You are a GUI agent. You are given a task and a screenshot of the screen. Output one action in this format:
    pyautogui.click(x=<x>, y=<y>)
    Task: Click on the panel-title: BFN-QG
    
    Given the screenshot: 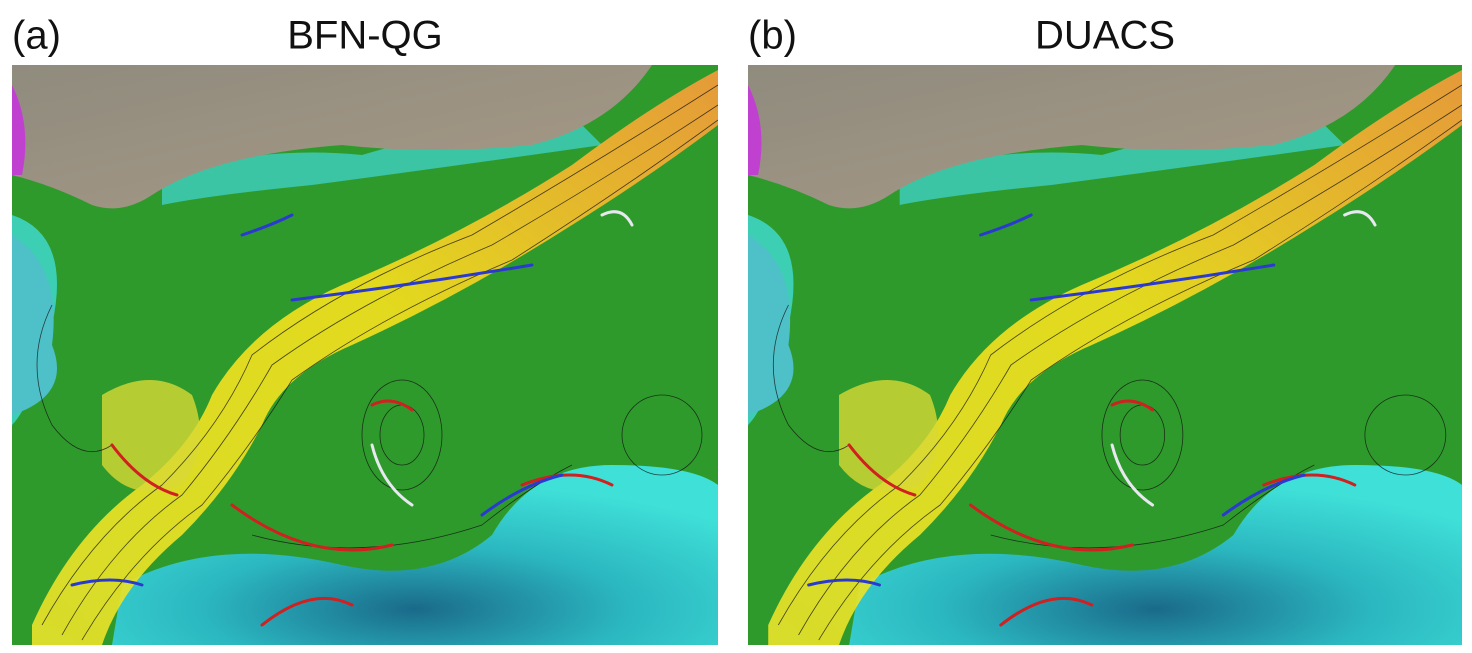 What is the action you would take?
    pyautogui.click(x=365, y=36)
    